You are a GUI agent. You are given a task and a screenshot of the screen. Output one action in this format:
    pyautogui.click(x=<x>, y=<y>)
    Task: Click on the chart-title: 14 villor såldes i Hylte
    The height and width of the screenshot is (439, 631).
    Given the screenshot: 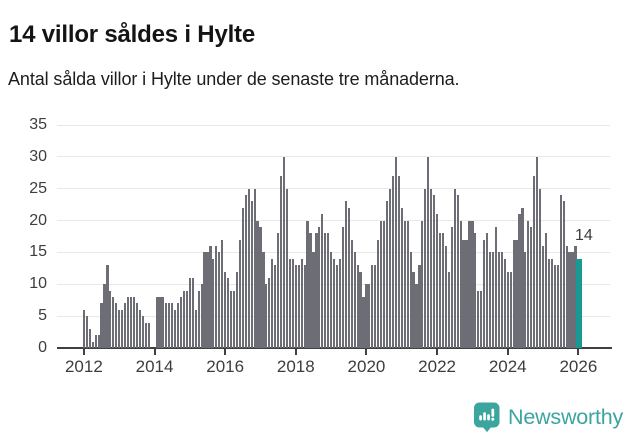 What is the action you would take?
    pyautogui.click(x=132, y=35)
    